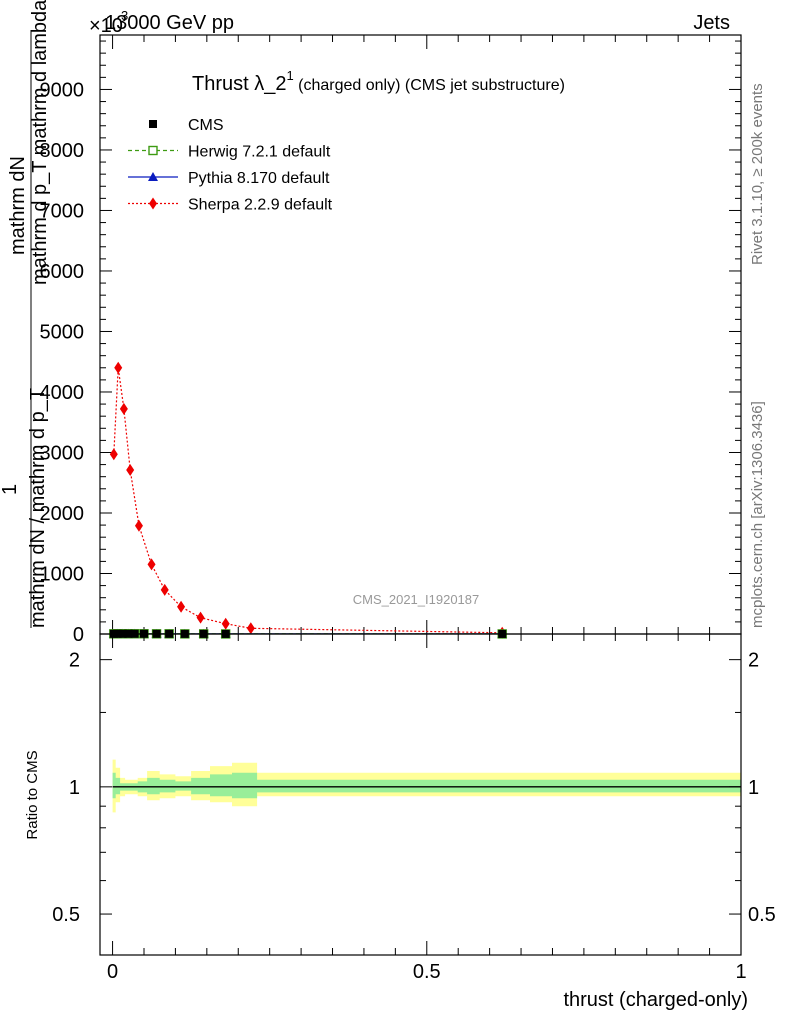 This screenshot has width=786, height=1024. What do you see at coordinates (32, 794) in the screenshot?
I see `ratio-ylabel: Ratio to CMS` at bounding box center [32, 794].